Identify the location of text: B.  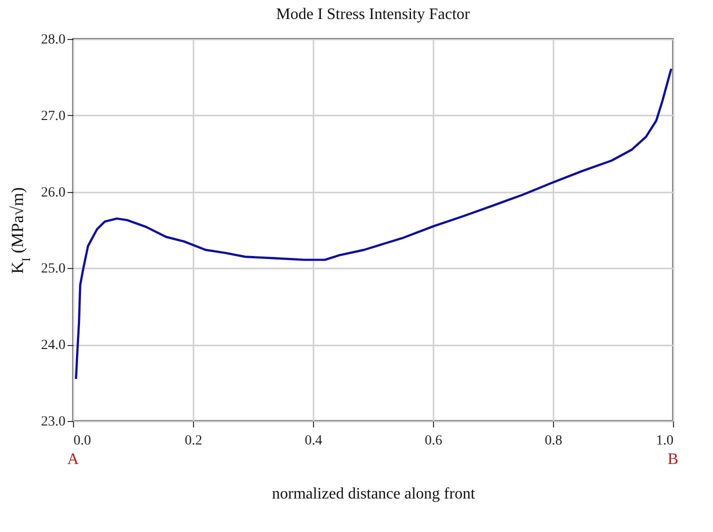
(673, 459).